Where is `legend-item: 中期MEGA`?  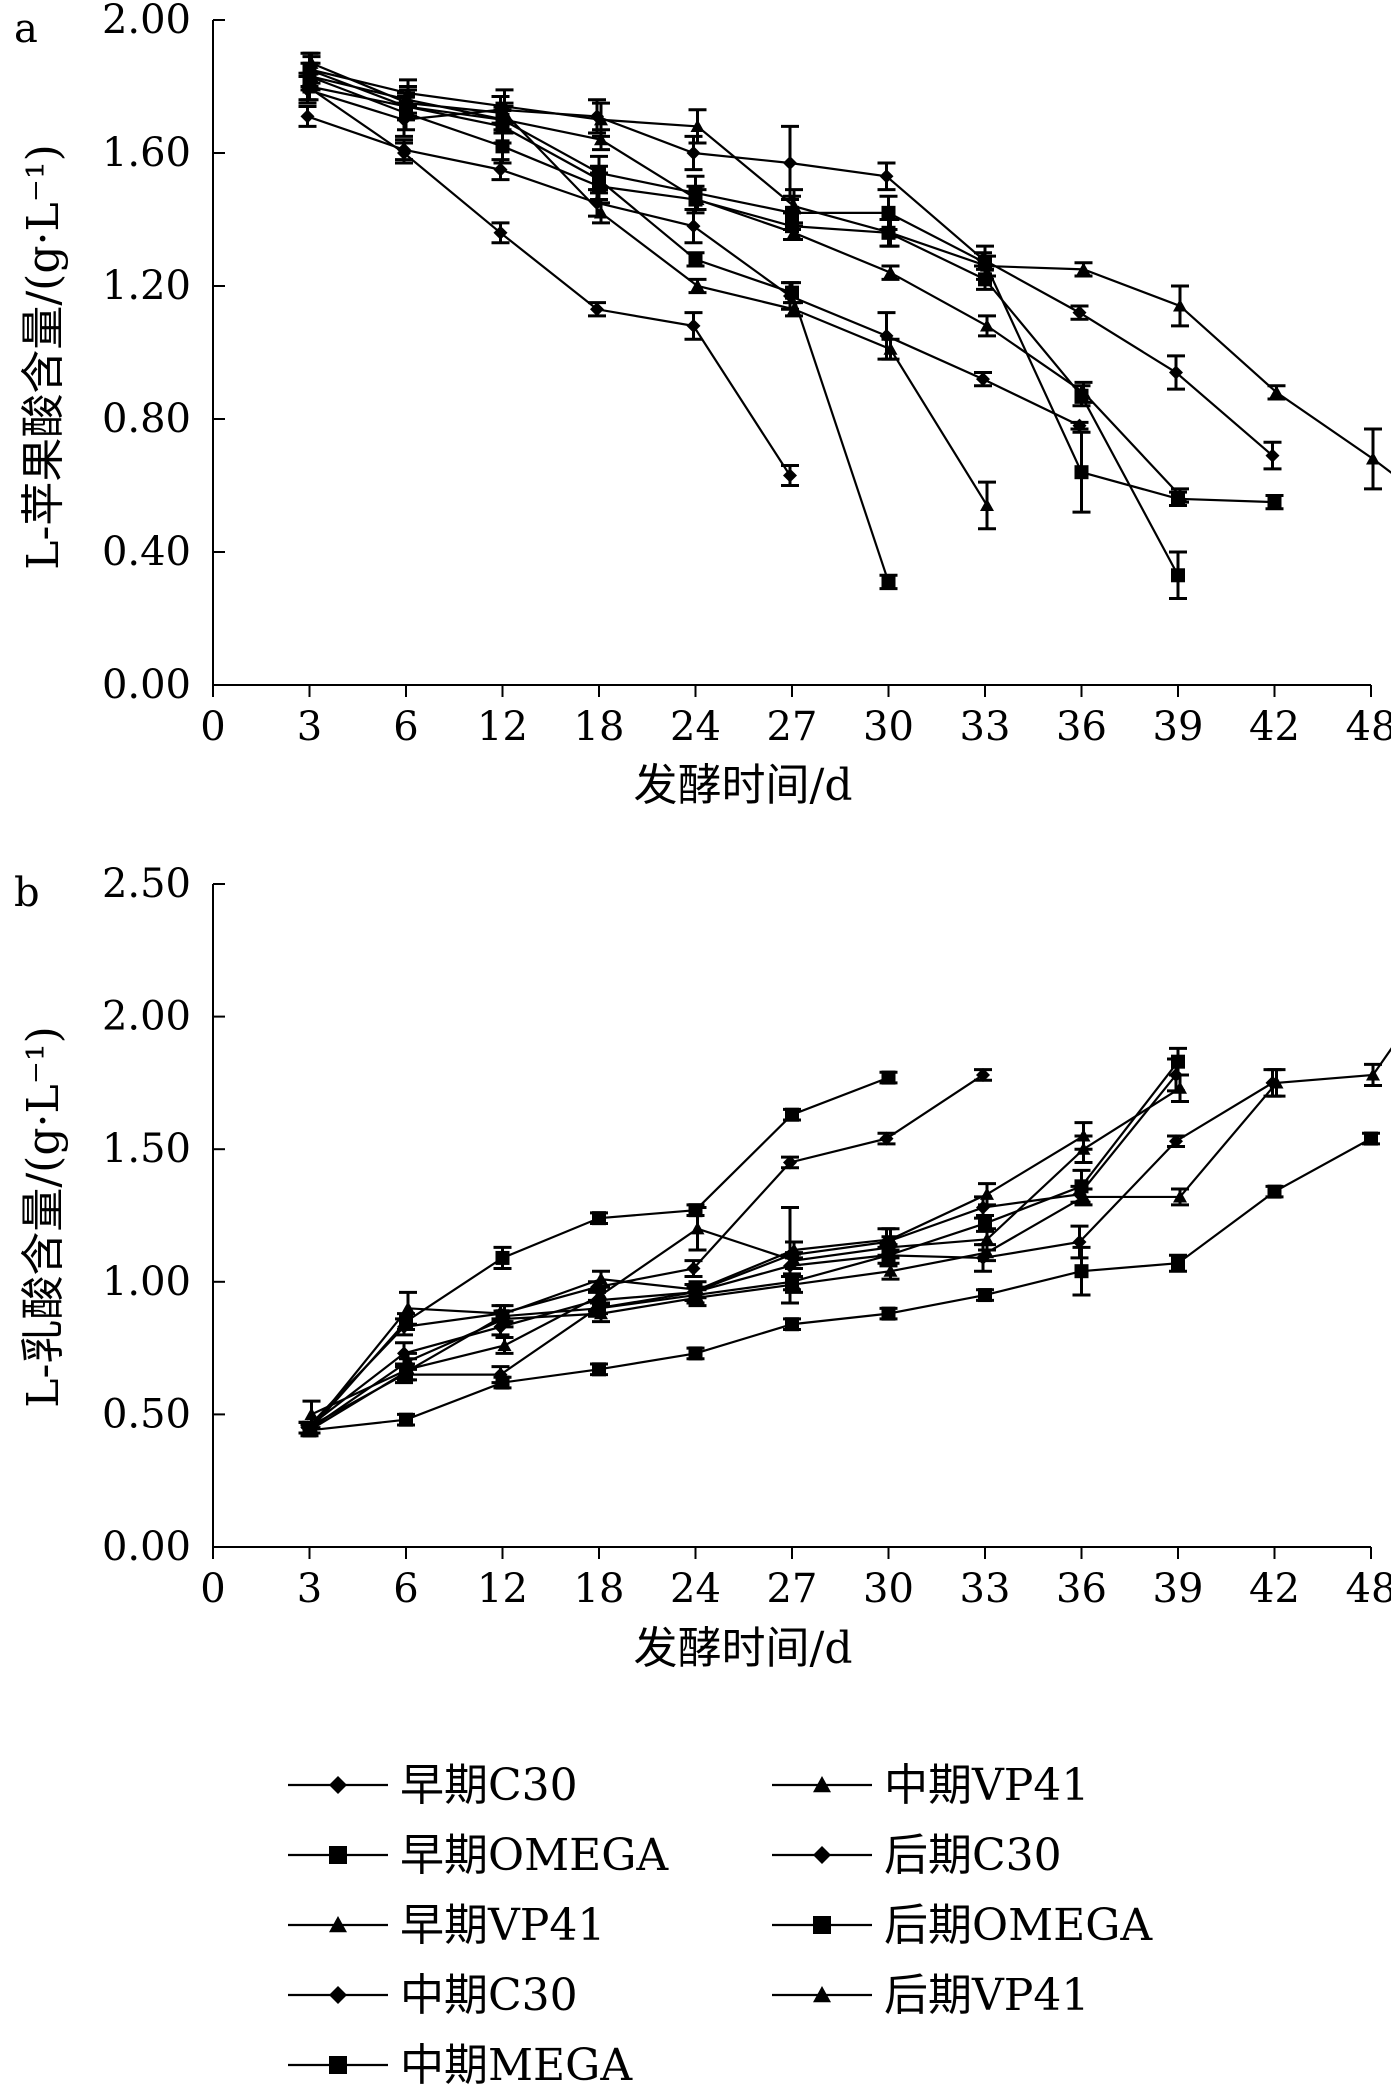 legend-item: 中期MEGA is located at coordinates (460, 2064).